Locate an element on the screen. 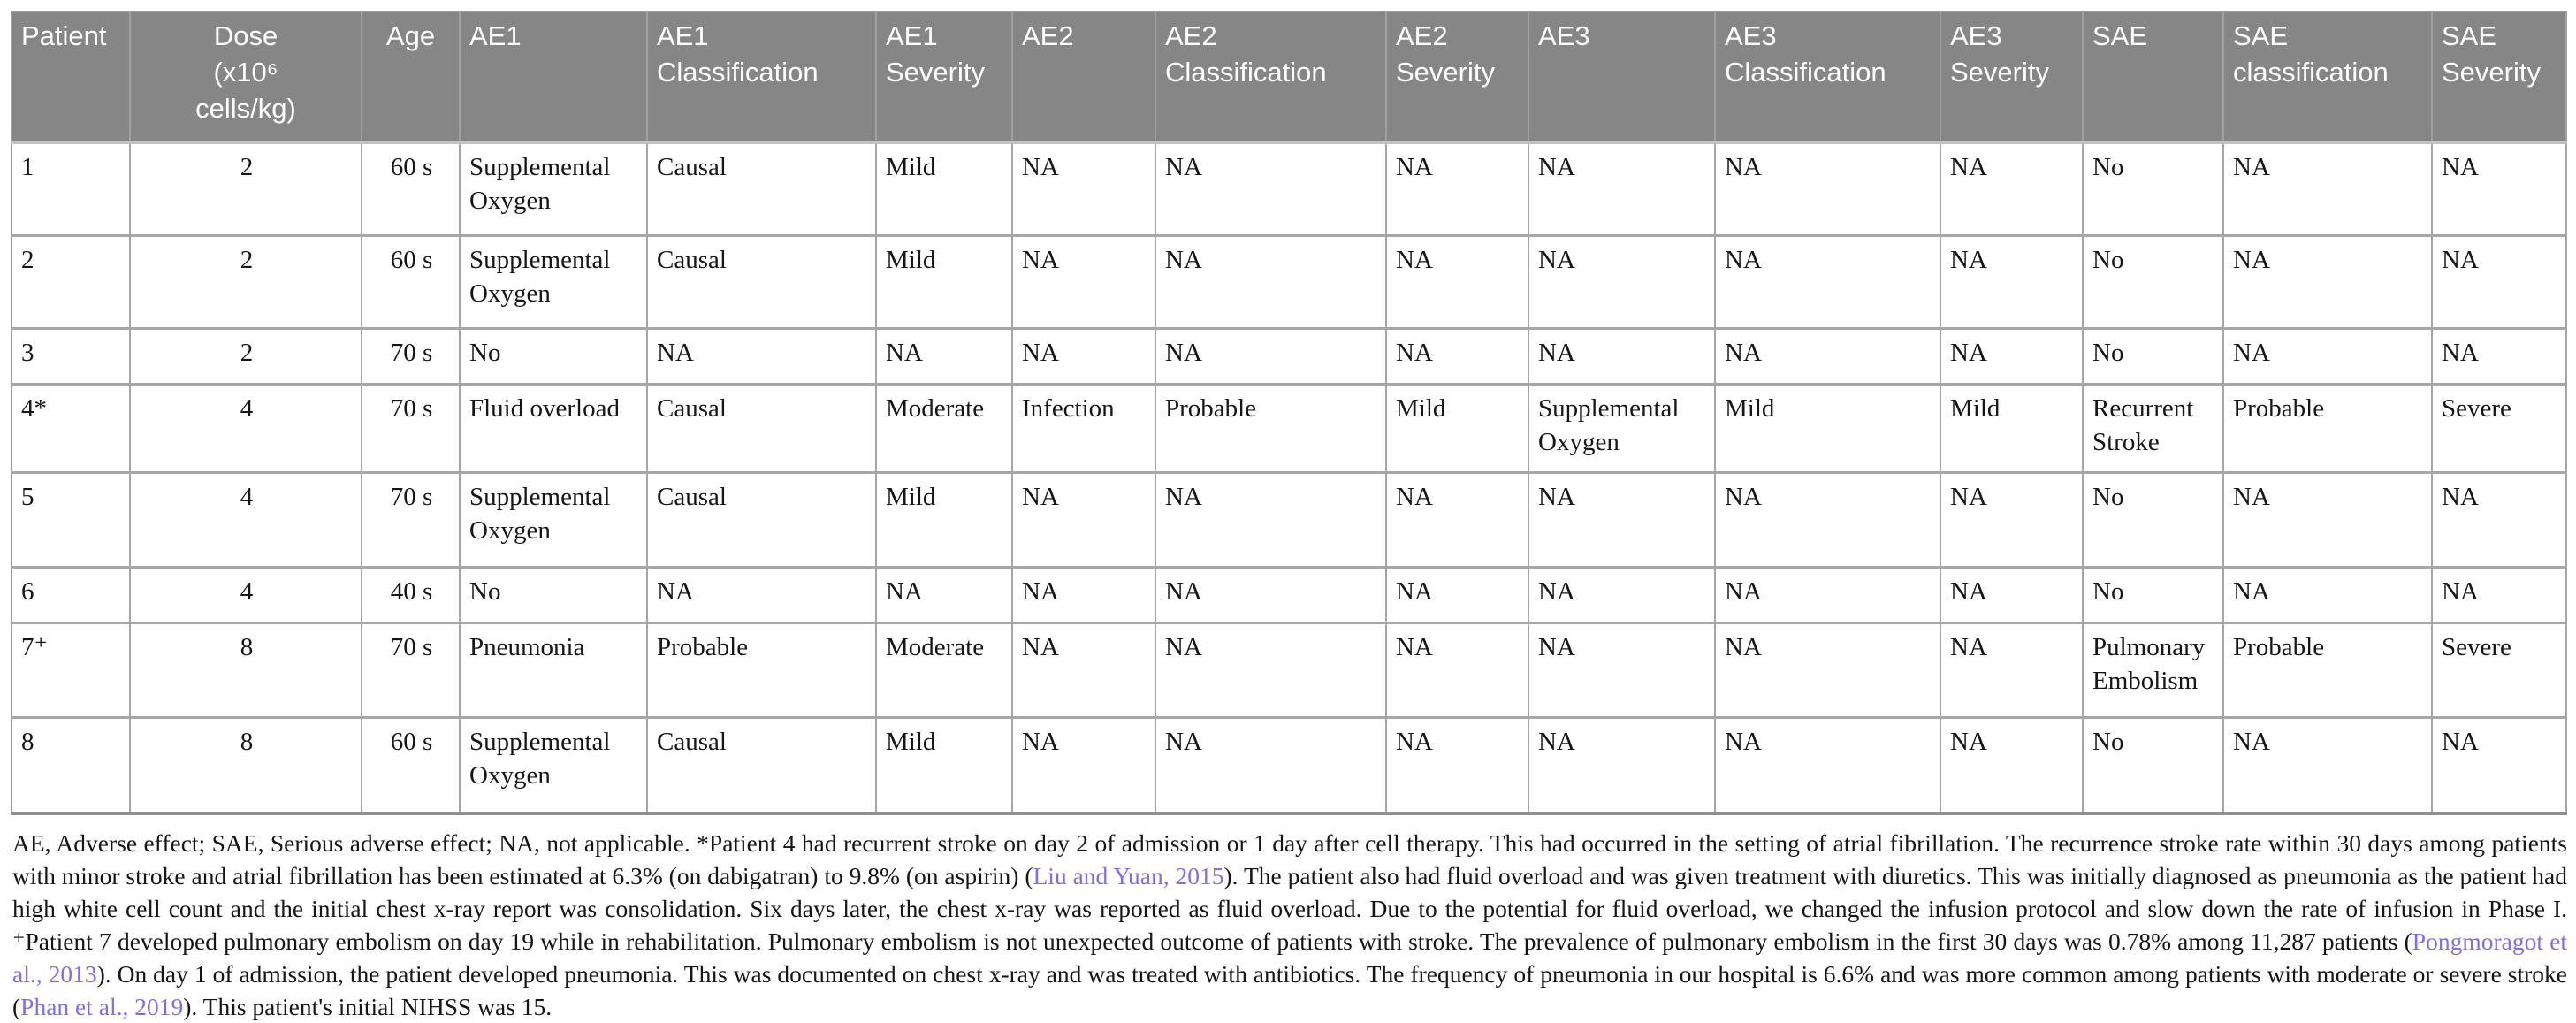 This screenshot has width=2576, height=1023. footnote-text: ). This patient's initial NIHSS was 15. is located at coordinates (368, 1007).